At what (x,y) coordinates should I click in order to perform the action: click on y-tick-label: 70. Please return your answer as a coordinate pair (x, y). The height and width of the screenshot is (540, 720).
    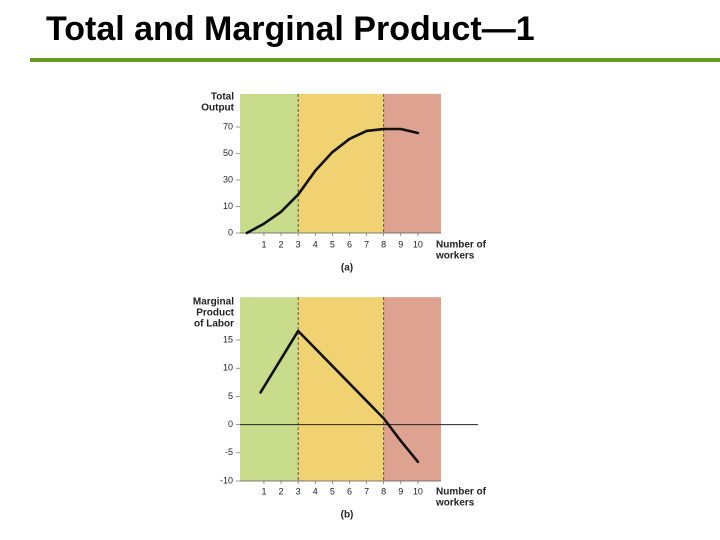
    Looking at the image, I should click on (228, 126).